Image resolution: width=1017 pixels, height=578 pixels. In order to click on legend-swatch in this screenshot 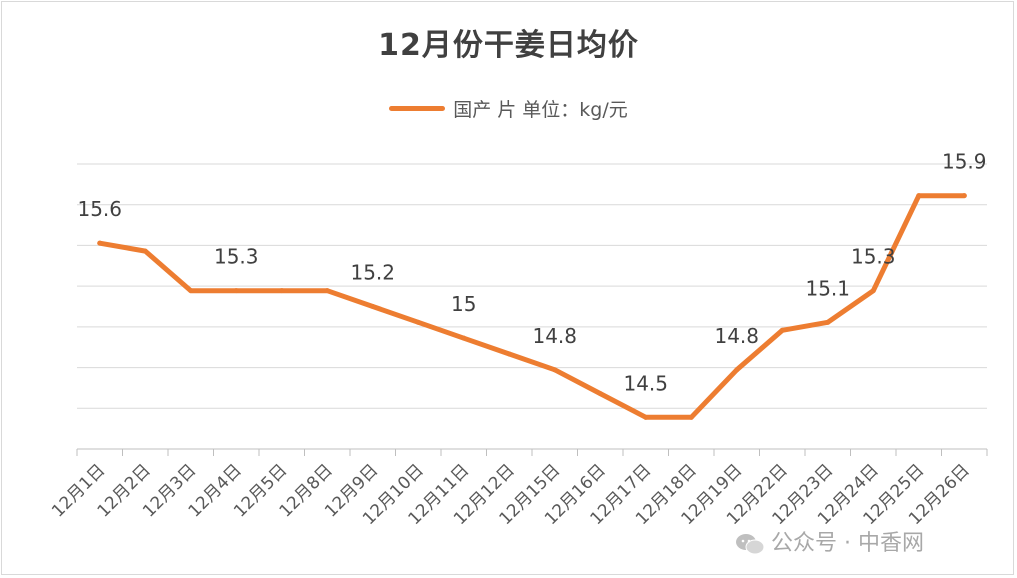, I will do `click(417, 108)`.